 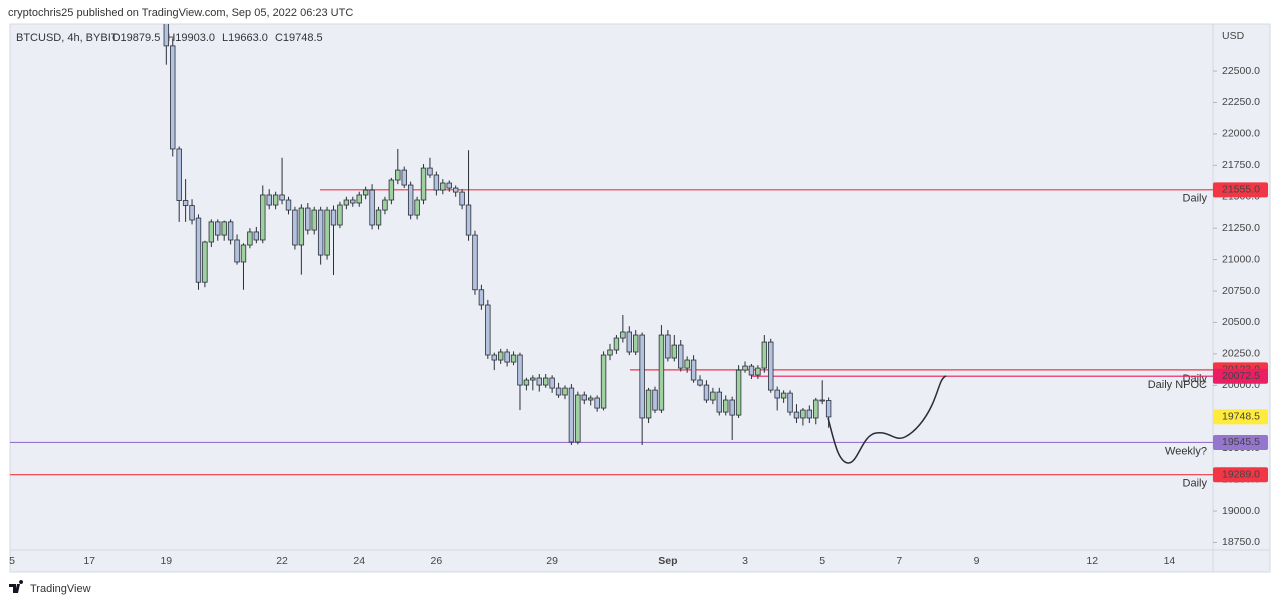 What do you see at coordinates (1241, 291) in the screenshot?
I see `y-tick-label: 20750.0` at bounding box center [1241, 291].